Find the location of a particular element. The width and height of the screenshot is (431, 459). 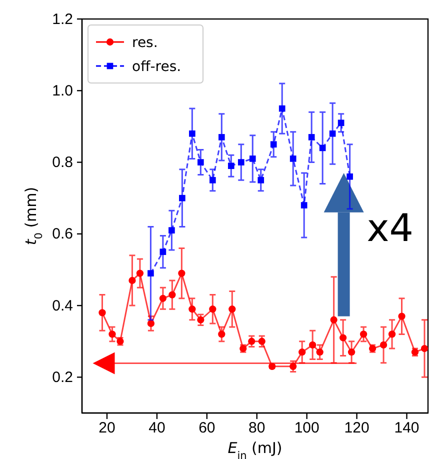

y-tick-label: 0.2 is located at coordinates (62, 377).